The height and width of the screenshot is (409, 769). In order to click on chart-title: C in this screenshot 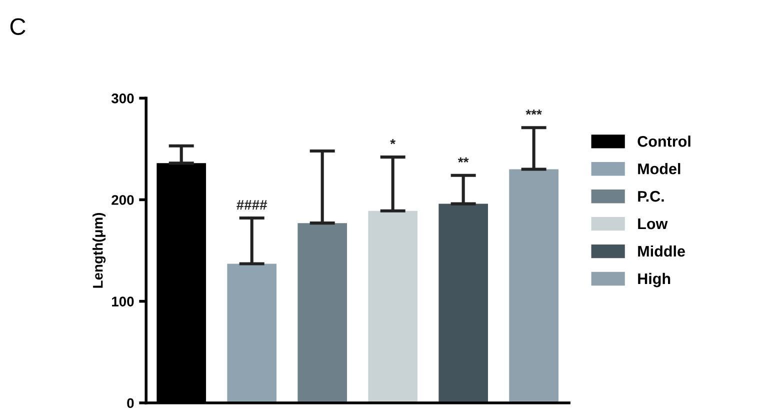, I will do `click(18, 26)`.